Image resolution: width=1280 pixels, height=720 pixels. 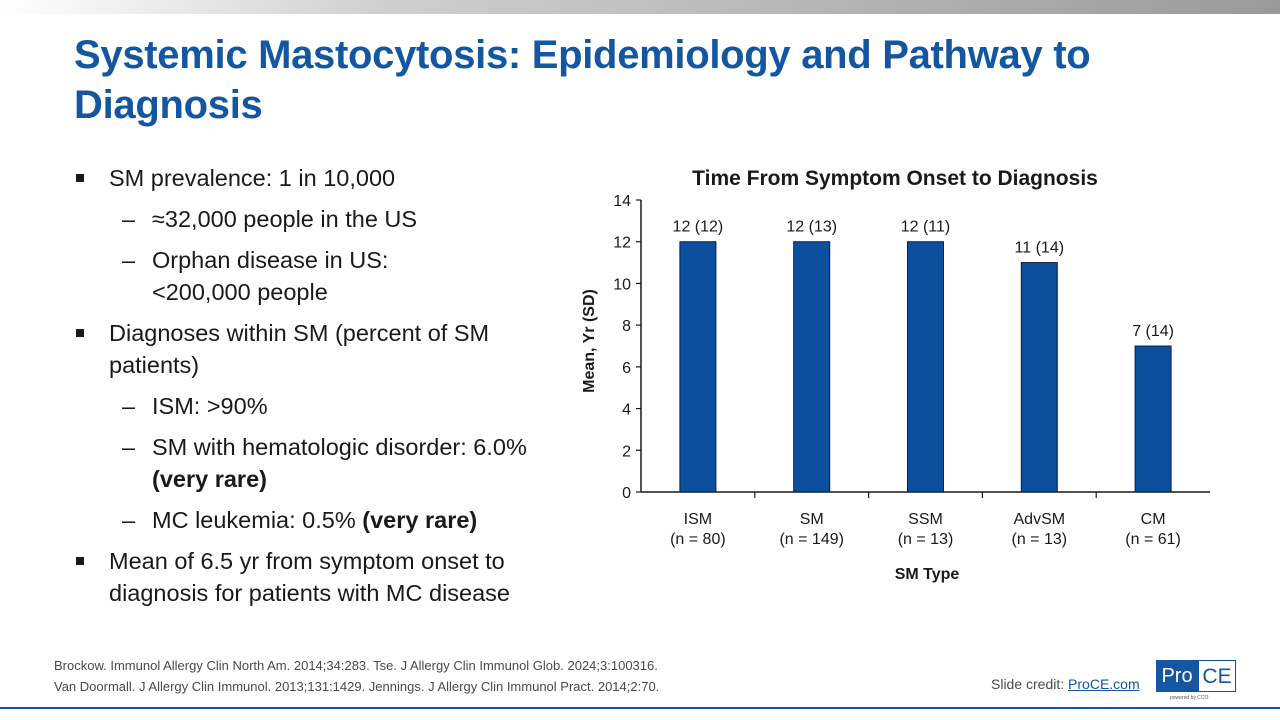 I want to click on sub-bullet-item: – Orphan disease in US: <200,000 people, so click(x=306, y=276).